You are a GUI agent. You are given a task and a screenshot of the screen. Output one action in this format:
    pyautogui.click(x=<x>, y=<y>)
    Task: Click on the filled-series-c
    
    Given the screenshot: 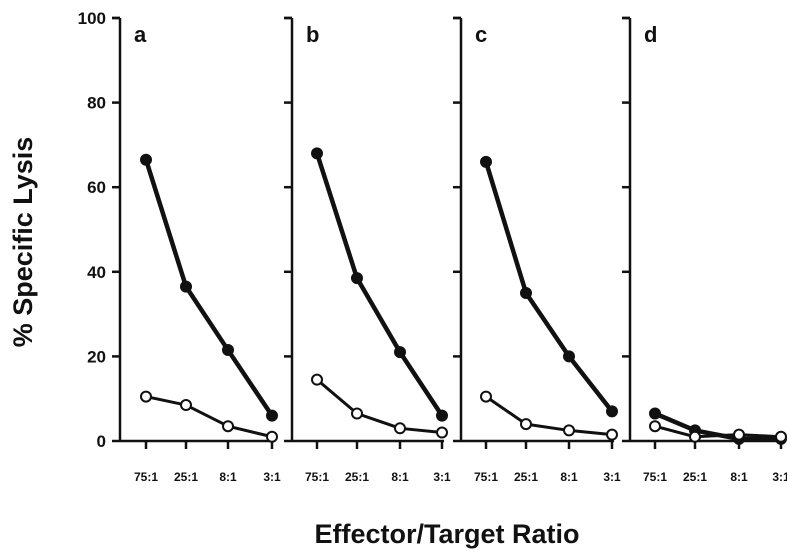 What is the action you would take?
    pyautogui.click(x=549, y=286)
    